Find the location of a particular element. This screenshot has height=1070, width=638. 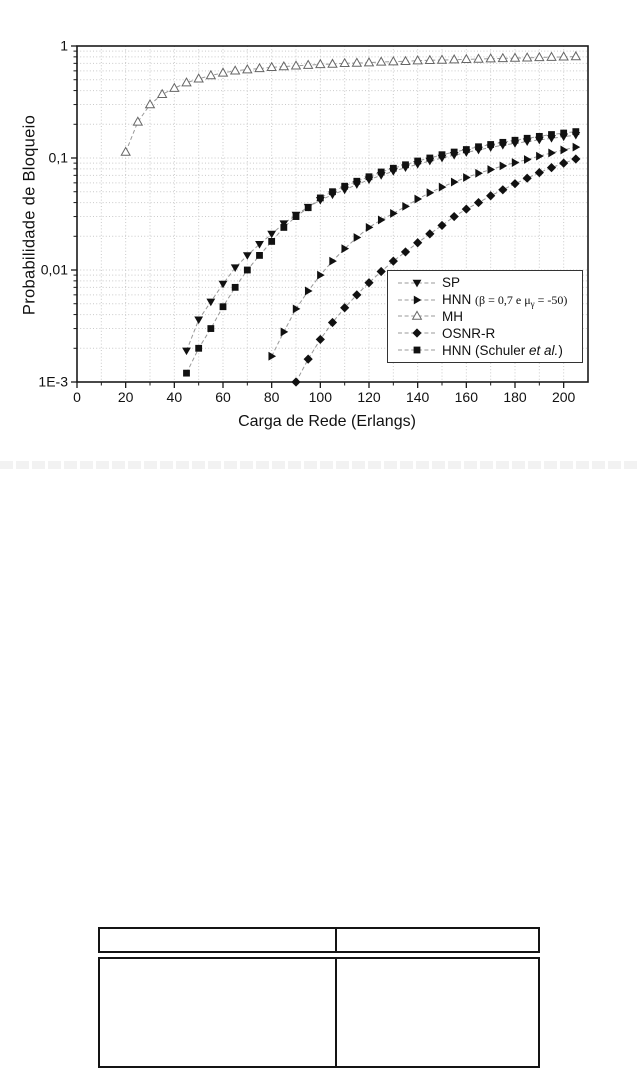

legend-label-part: (β = 0,7 e μ is located at coordinates (503, 299).